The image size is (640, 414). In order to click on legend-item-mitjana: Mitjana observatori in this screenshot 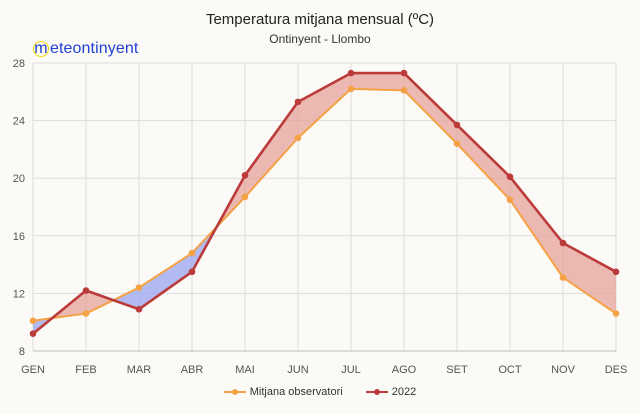, I will do `click(283, 392)`.